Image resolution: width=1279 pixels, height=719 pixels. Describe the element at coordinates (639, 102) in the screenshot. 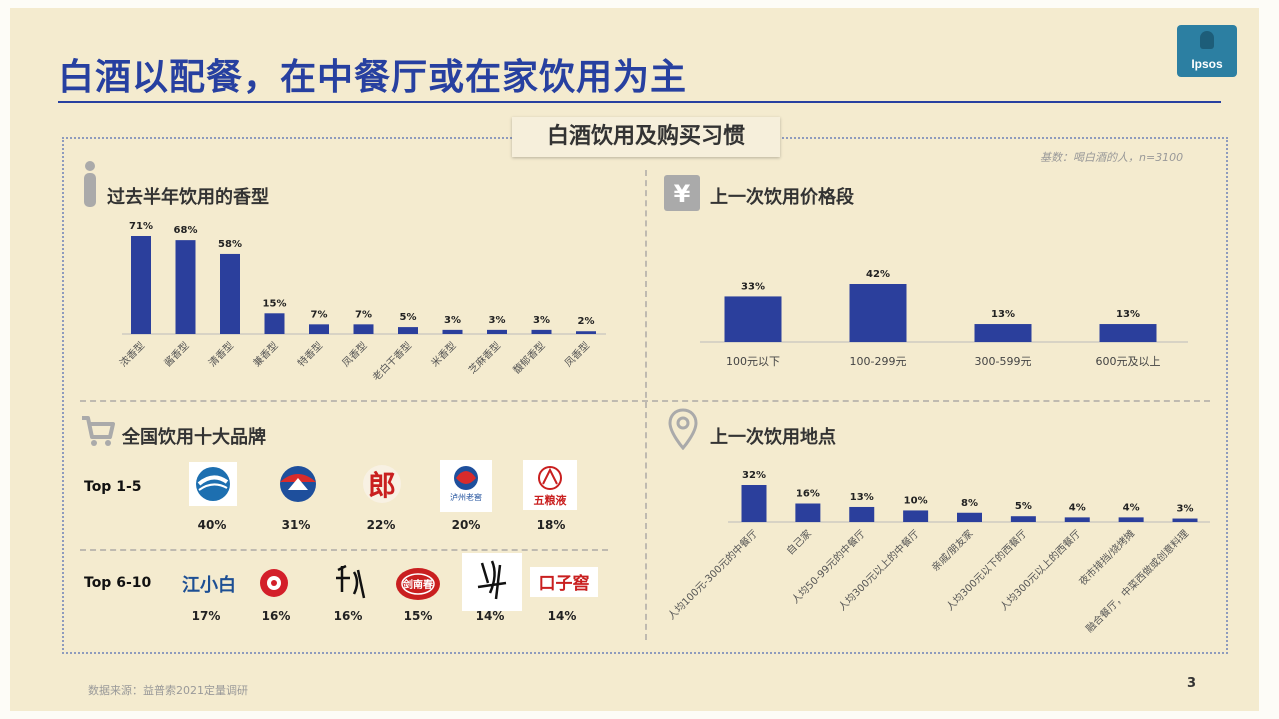

I see `title-underline` at that location.